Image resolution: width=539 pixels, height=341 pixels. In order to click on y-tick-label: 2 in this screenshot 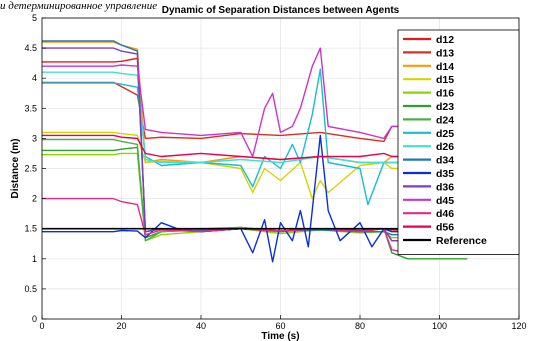, I will do `click(34, 199)`.